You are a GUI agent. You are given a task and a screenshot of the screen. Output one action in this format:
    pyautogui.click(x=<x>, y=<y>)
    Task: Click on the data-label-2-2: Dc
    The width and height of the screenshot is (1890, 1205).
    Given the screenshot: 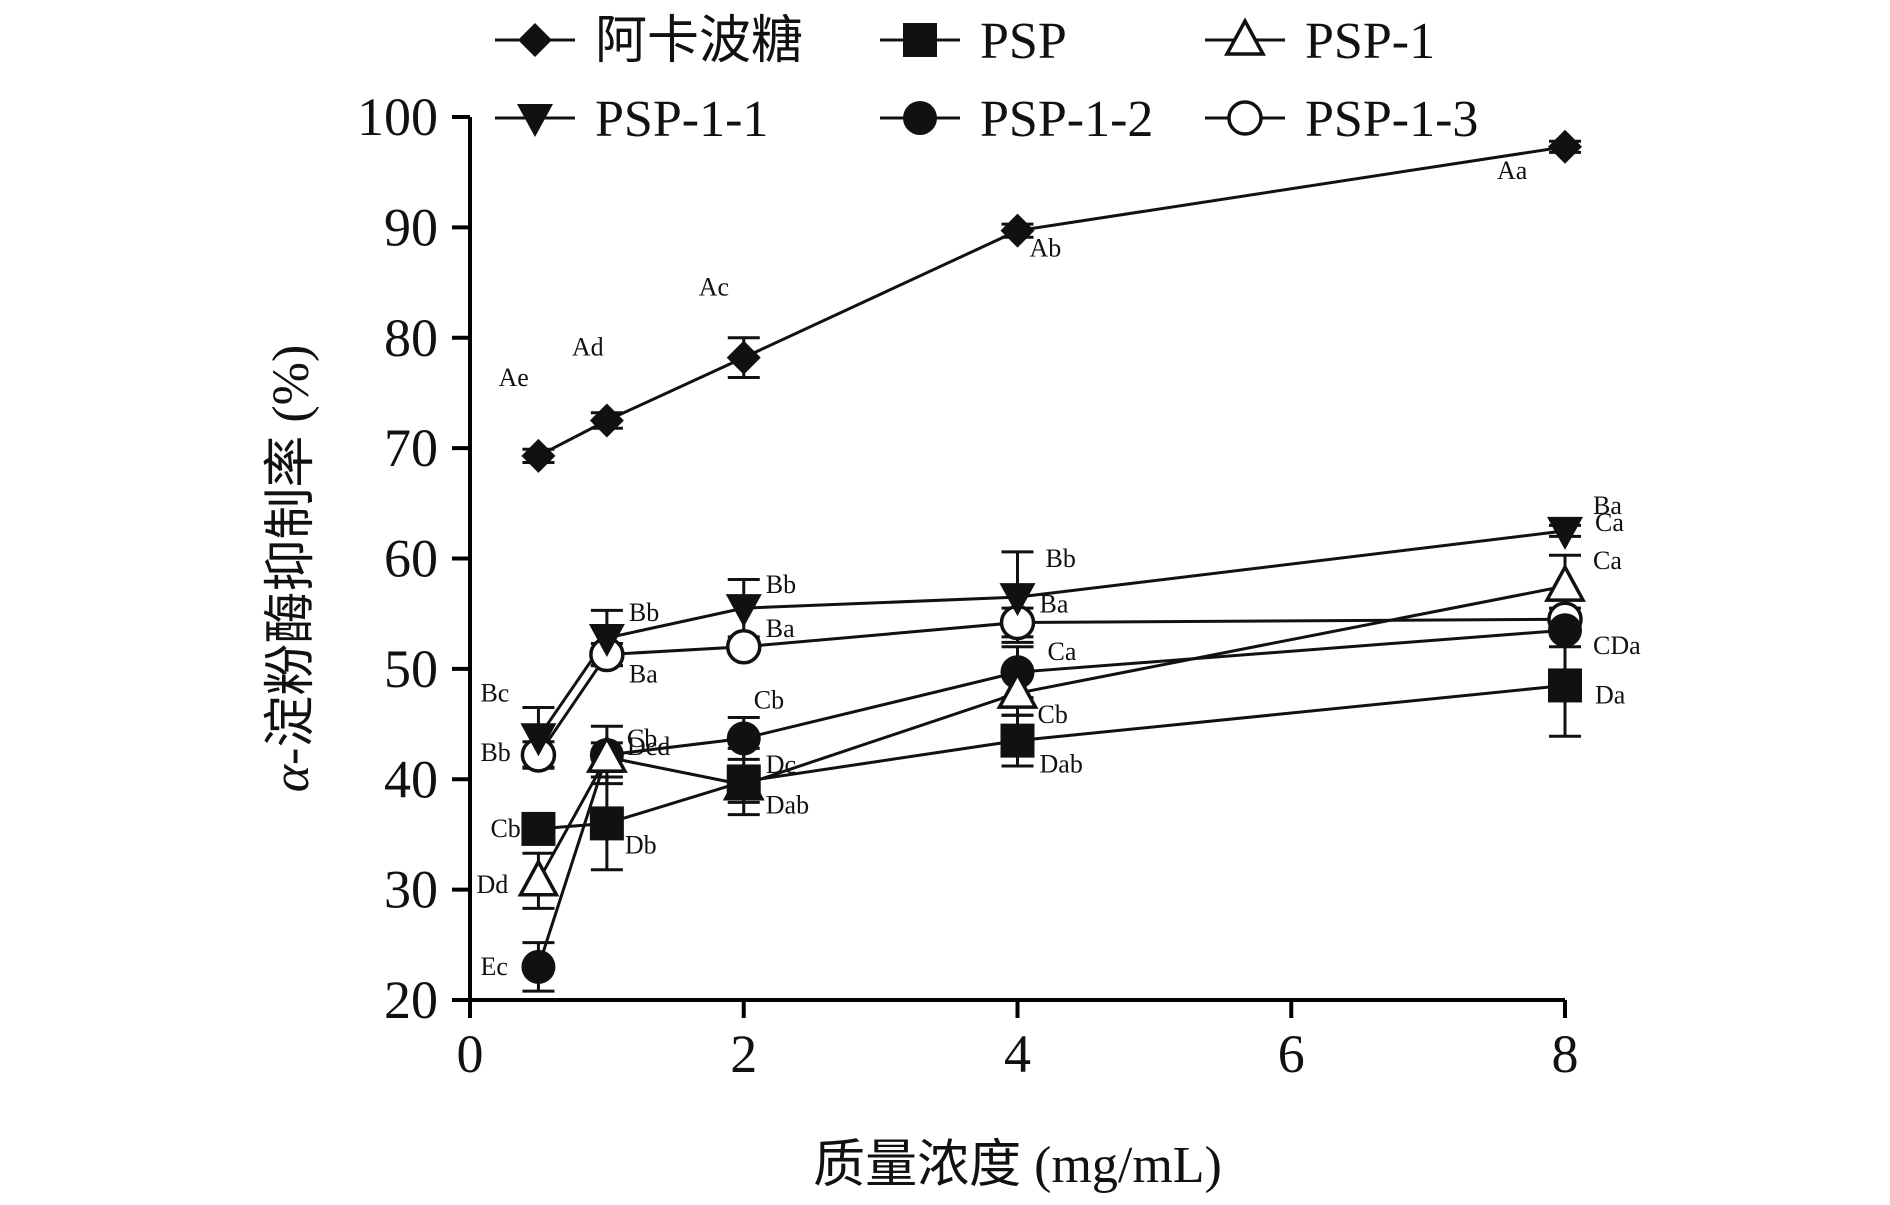 What is the action you would take?
    pyautogui.click(x=781, y=764)
    